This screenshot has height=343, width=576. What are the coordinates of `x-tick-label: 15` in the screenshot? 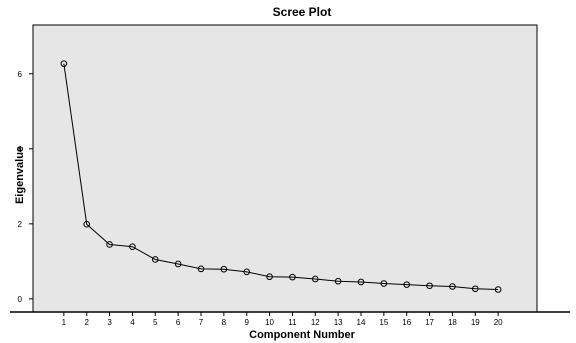 It's located at (383, 322).